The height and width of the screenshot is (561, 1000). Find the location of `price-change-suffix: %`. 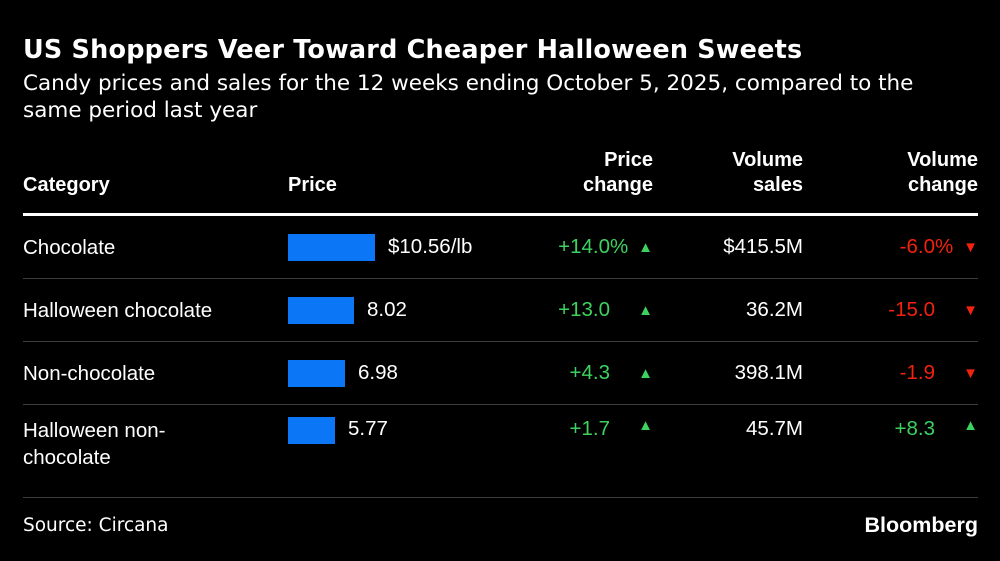

price-change-suffix: % is located at coordinates (619, 246).